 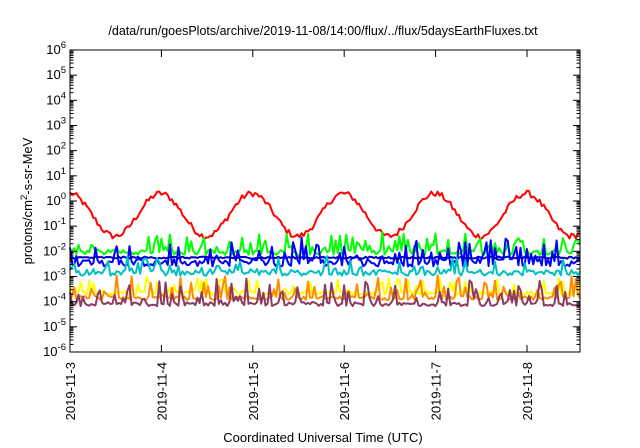 What do you see at coordinates (27, 200) in the screenshot?
I see `y-axis-label: protons/cm2-s-sr-MeV` at bounding box center [27, 200].